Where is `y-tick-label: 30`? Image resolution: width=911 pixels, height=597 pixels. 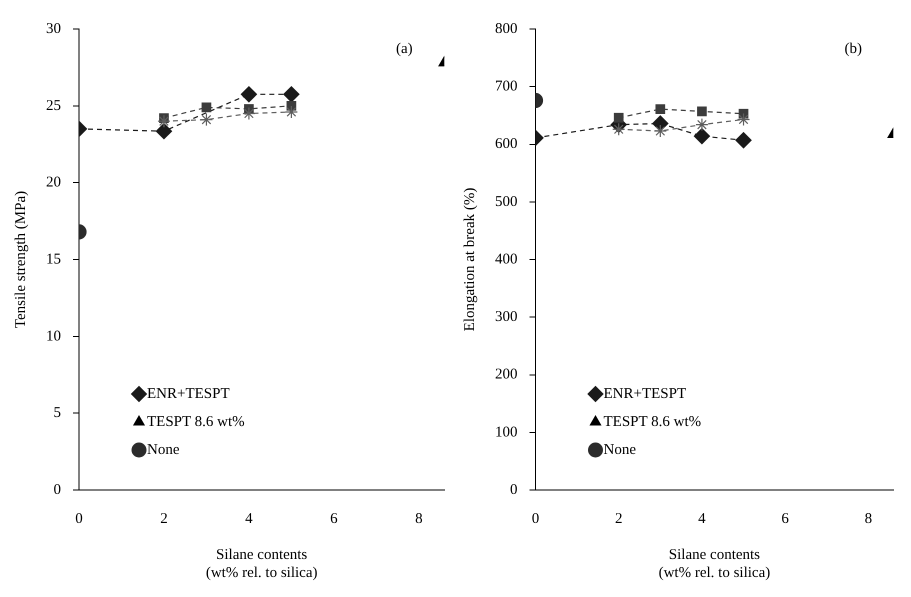 y-tick-label: 30 is located at coordinates (53, 28).